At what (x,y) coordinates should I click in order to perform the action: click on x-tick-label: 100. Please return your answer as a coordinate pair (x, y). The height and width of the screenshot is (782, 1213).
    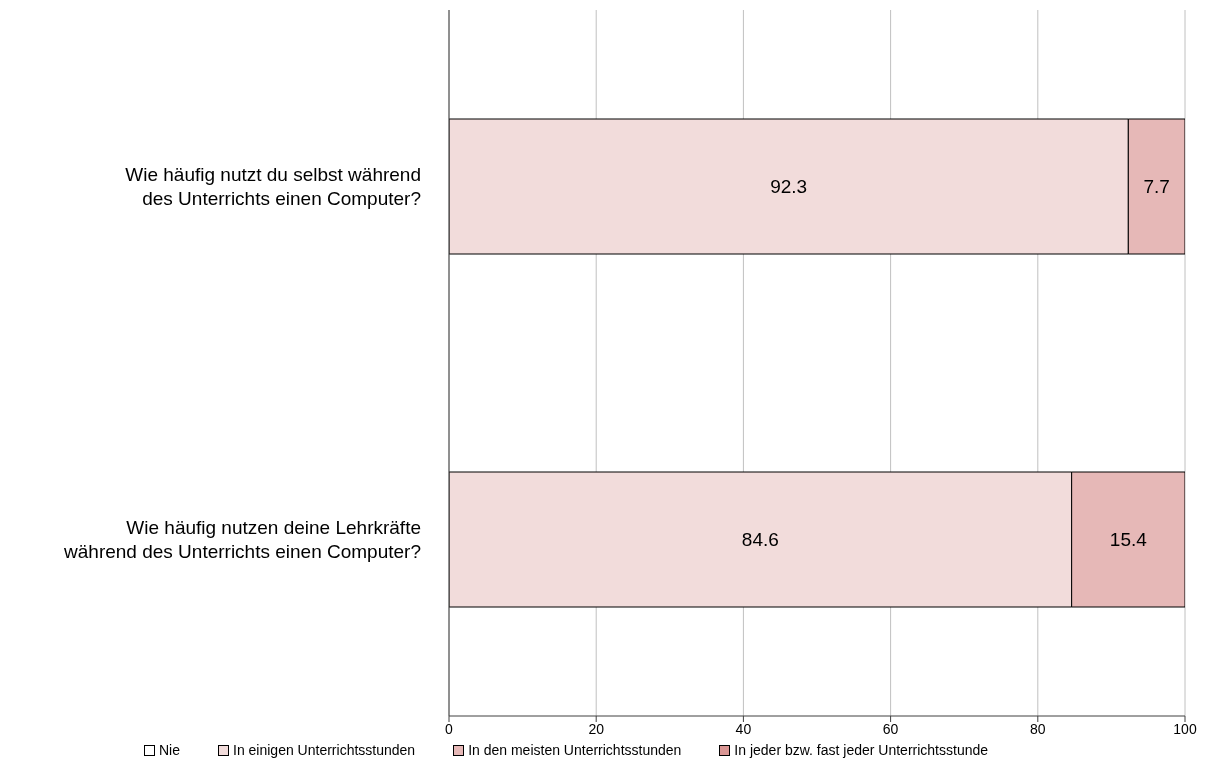
    Looking at the image, I should click on (1185, 728).